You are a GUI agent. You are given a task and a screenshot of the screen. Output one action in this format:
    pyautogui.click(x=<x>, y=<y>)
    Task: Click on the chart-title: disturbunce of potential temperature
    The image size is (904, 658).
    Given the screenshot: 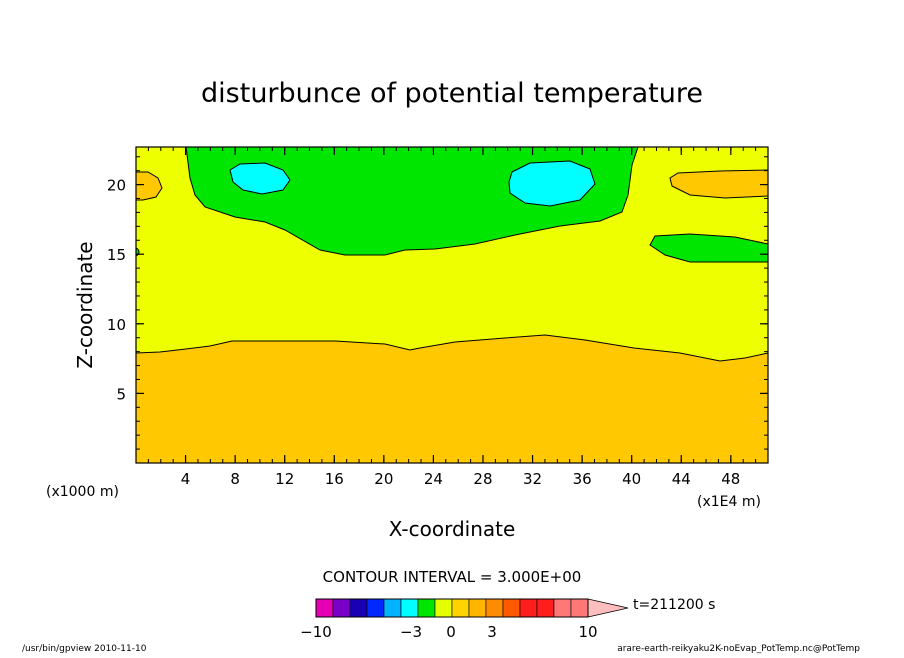 What is the action you would take?
    pyautogui.click(x=452, y=93)
    